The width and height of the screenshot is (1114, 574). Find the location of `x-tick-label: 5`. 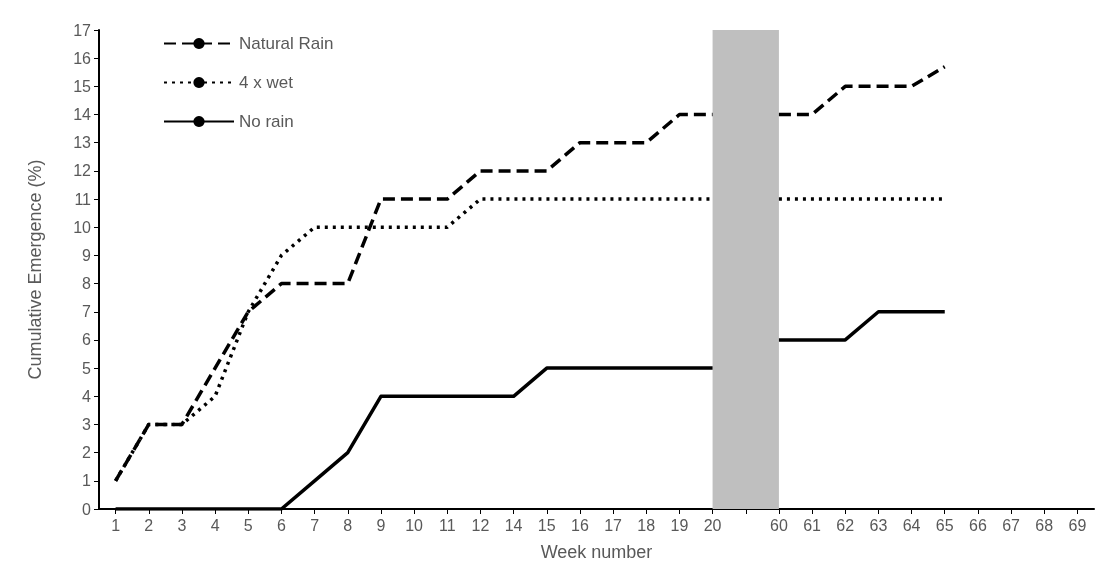

x-tick-label: 5 is located at coordinates (248, 525).